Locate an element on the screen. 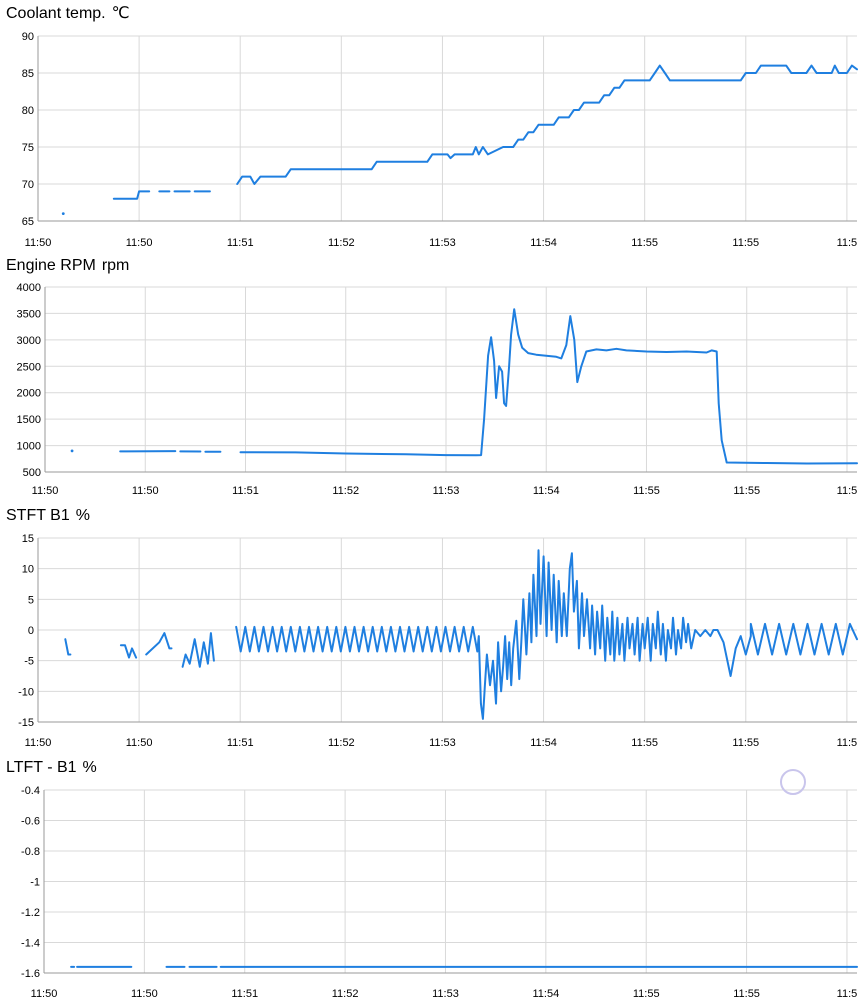 The width and height of the screenshot is (859, 1000). y-tick-label: 80 is located at coordinates (28, 111).